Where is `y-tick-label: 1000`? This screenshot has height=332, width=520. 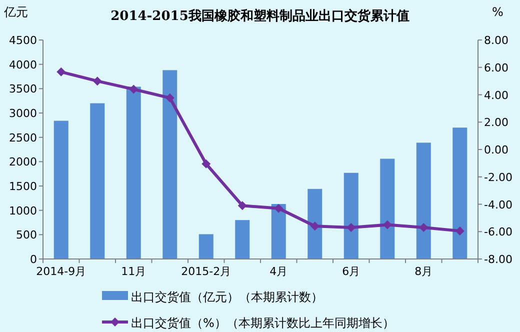 y-tick-label: 1000 is located at coordinates (23, 211).